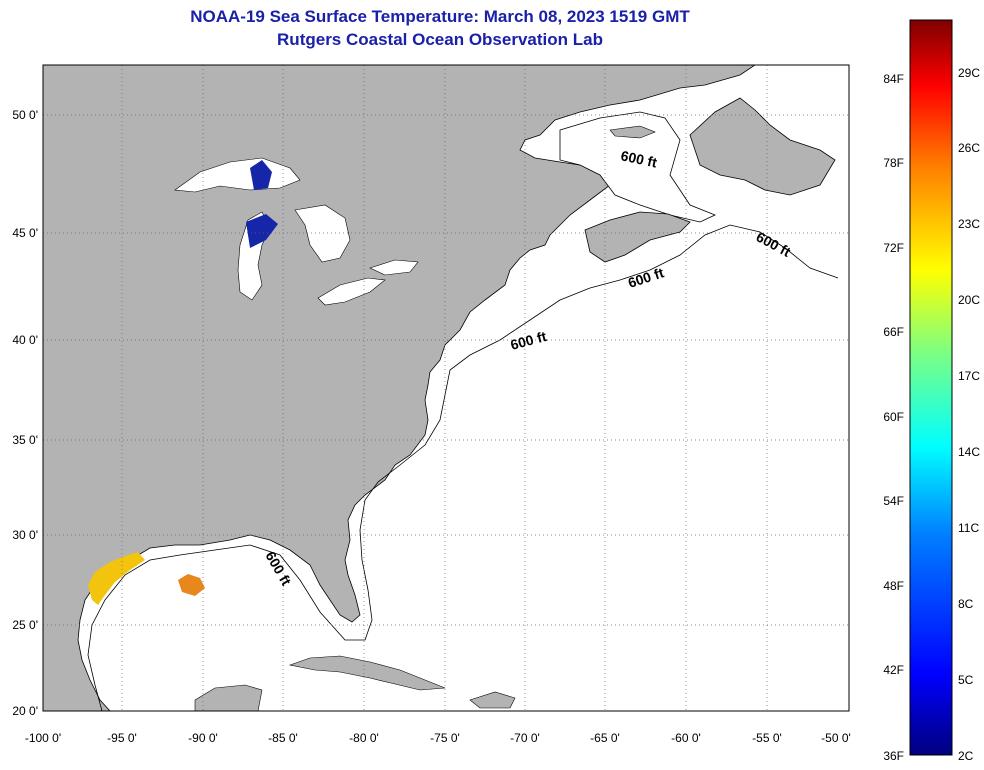 This screenshot has width=984, height=770. Describe the element at coordinates (261, 175) in the screenshot. I see `sst-patch-superior` at that location.